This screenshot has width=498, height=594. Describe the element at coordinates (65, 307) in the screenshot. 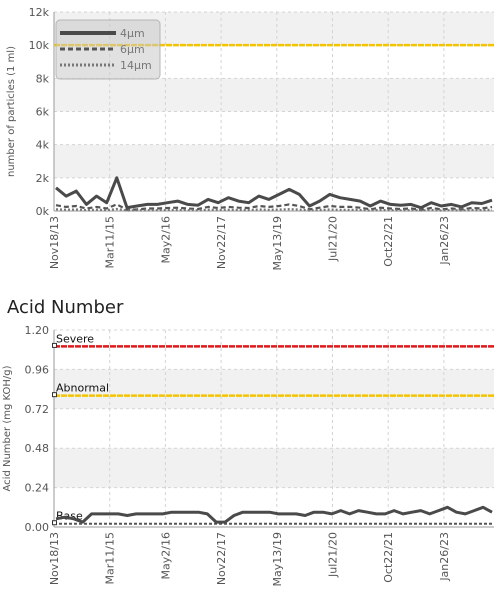

I see `acid-number-title: Acid Number` at that location.